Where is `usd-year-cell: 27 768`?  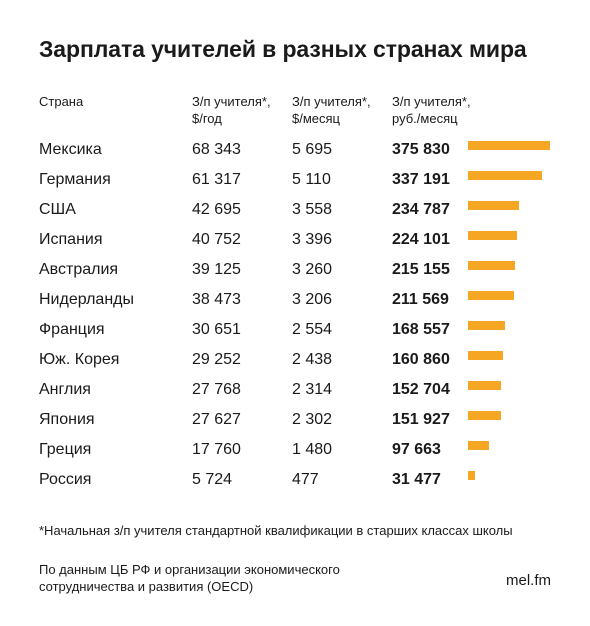
usd-year-cell: 27 768 is located at coordinates (216, 389).